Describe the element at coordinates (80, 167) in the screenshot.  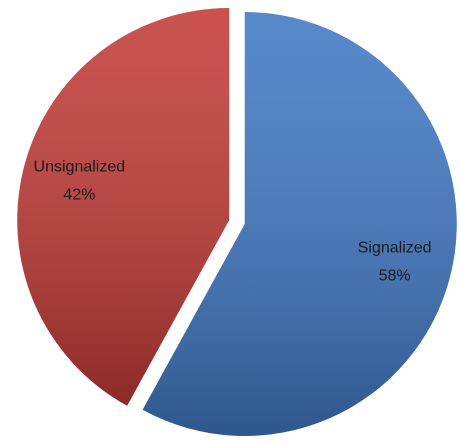
I see `slice-label: Unsignalized` at that location.